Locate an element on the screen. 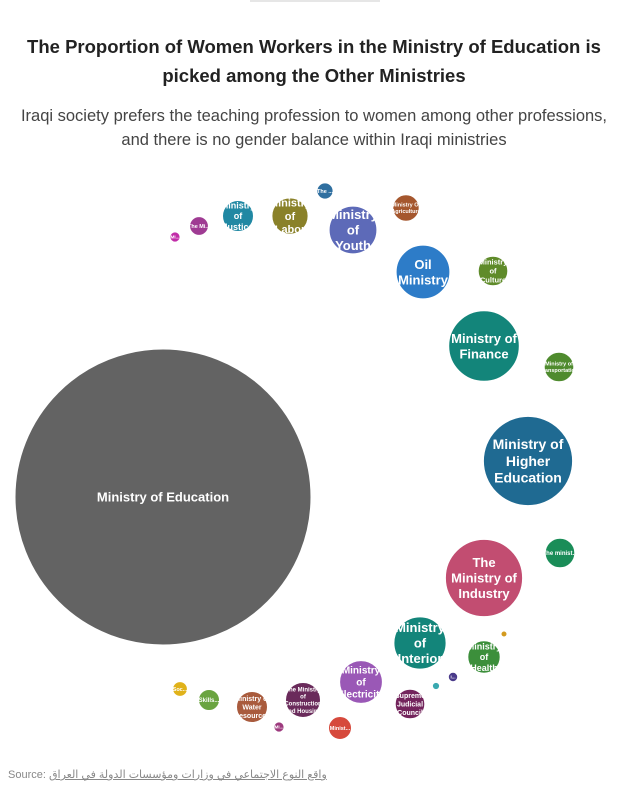 This screenshot has height=790, width=628. bubble-label: Supreme Judicial Council is located at coordinates (410, 705).